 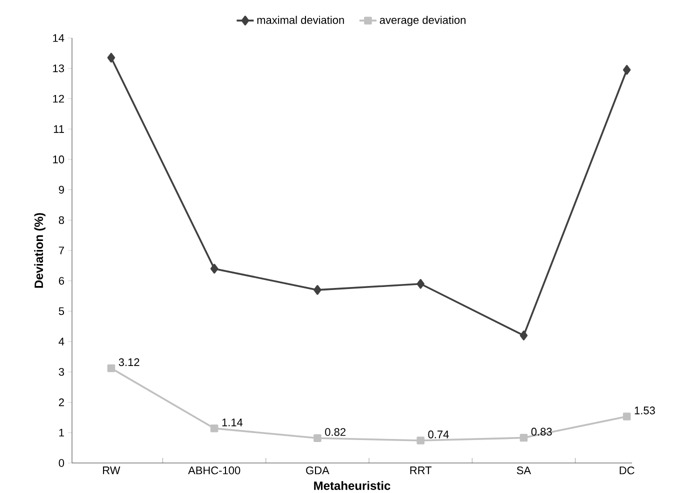 I want to click on data-label: 1.53, so click(x=644, y=410).